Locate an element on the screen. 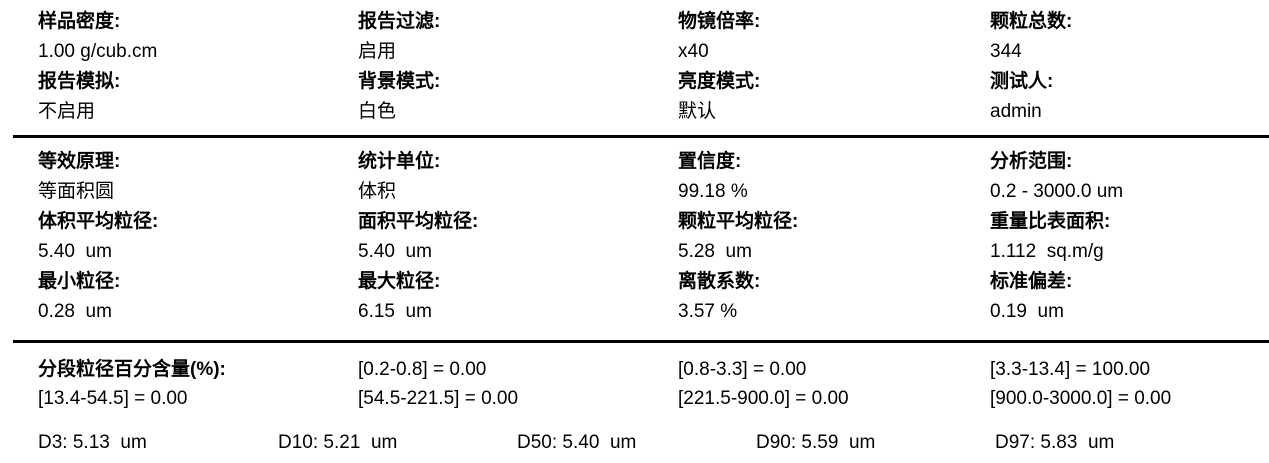  fraction-title: 分段粒径百分含量(%): is located at coordinates (132, 369).